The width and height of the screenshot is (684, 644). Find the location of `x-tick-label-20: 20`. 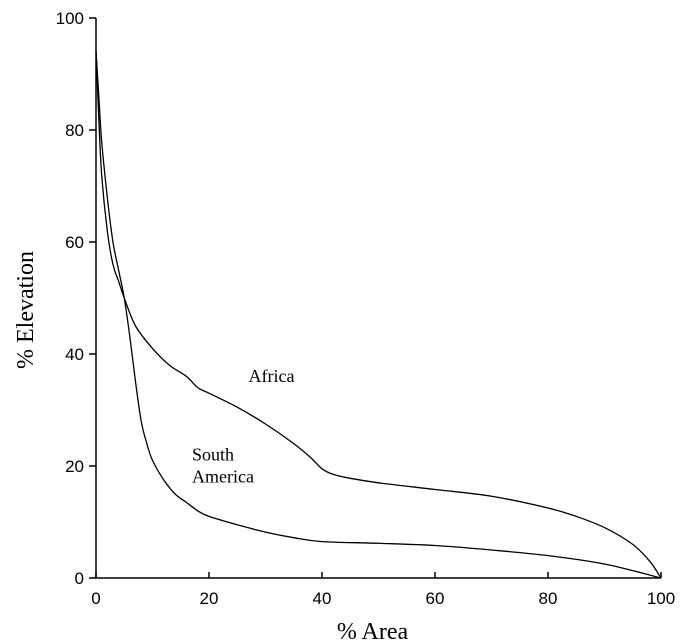

x-tick-label-20: 20 is located at coordinates (209, 598).